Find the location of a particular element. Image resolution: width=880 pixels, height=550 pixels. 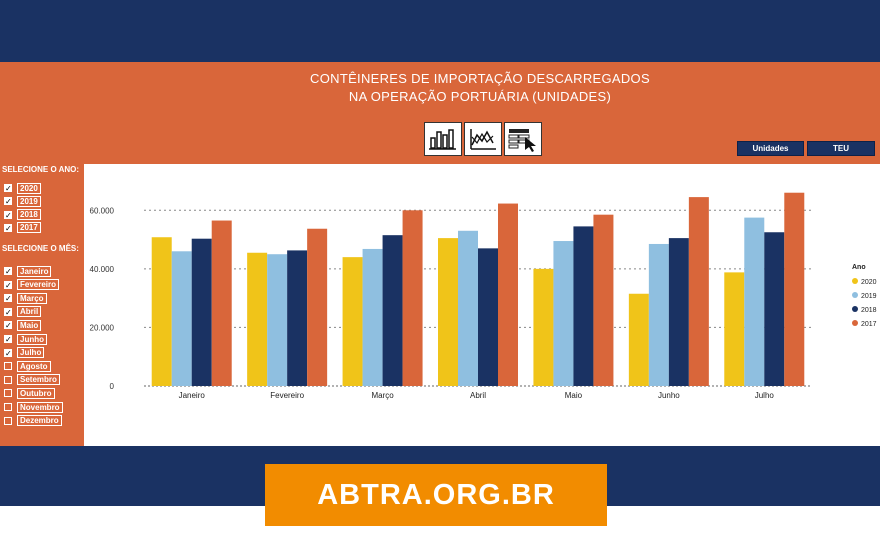

year-option-label: 2017 is located at coordinates (29, 228).